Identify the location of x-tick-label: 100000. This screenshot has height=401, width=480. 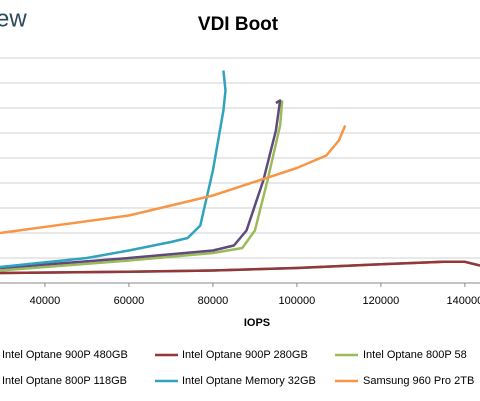
(297, 301).